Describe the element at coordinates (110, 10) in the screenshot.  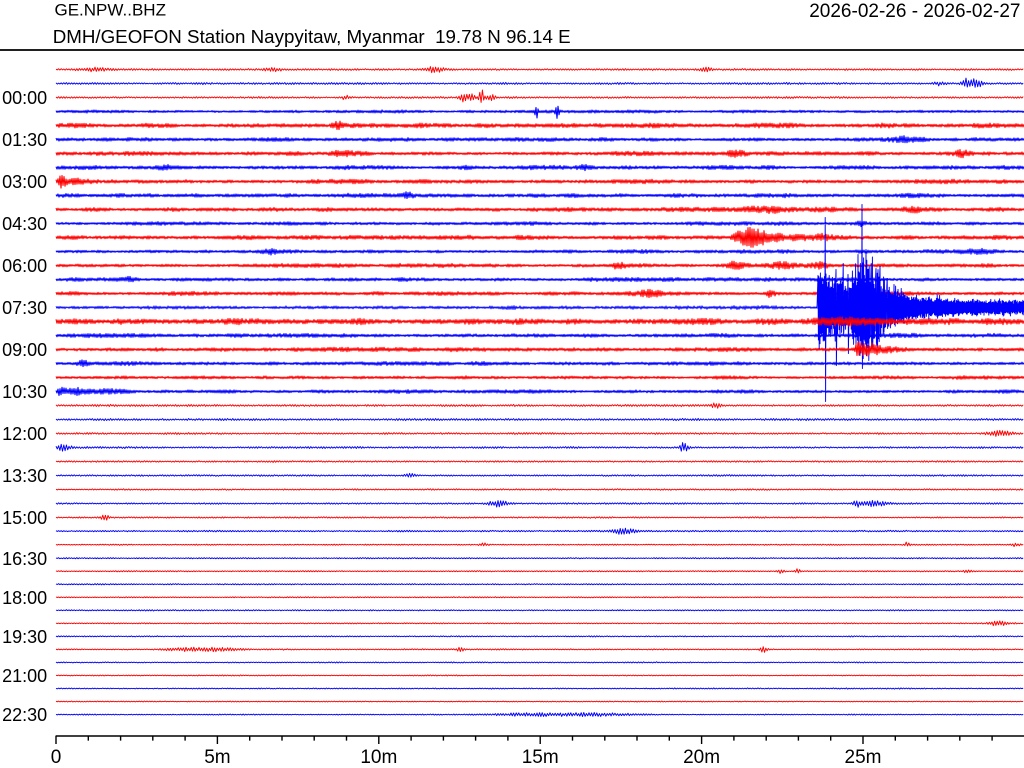
I see `svg-text: GE.NPW..BHZ` at that location.